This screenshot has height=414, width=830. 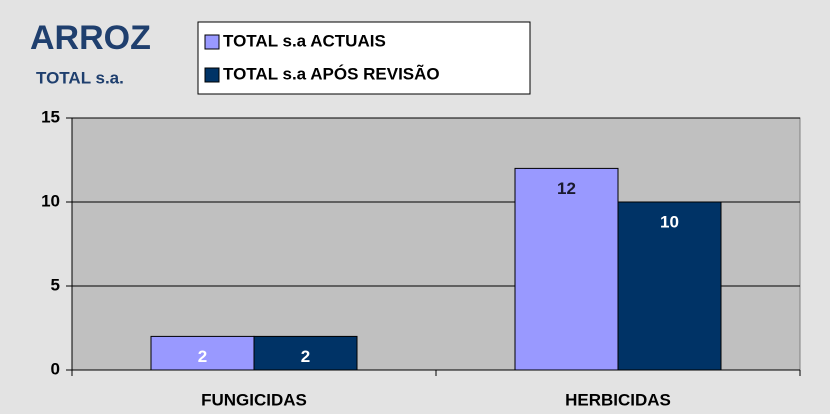 I want to click on x-tick-label: FUNGICIDAS, so click(x=254, y=399).